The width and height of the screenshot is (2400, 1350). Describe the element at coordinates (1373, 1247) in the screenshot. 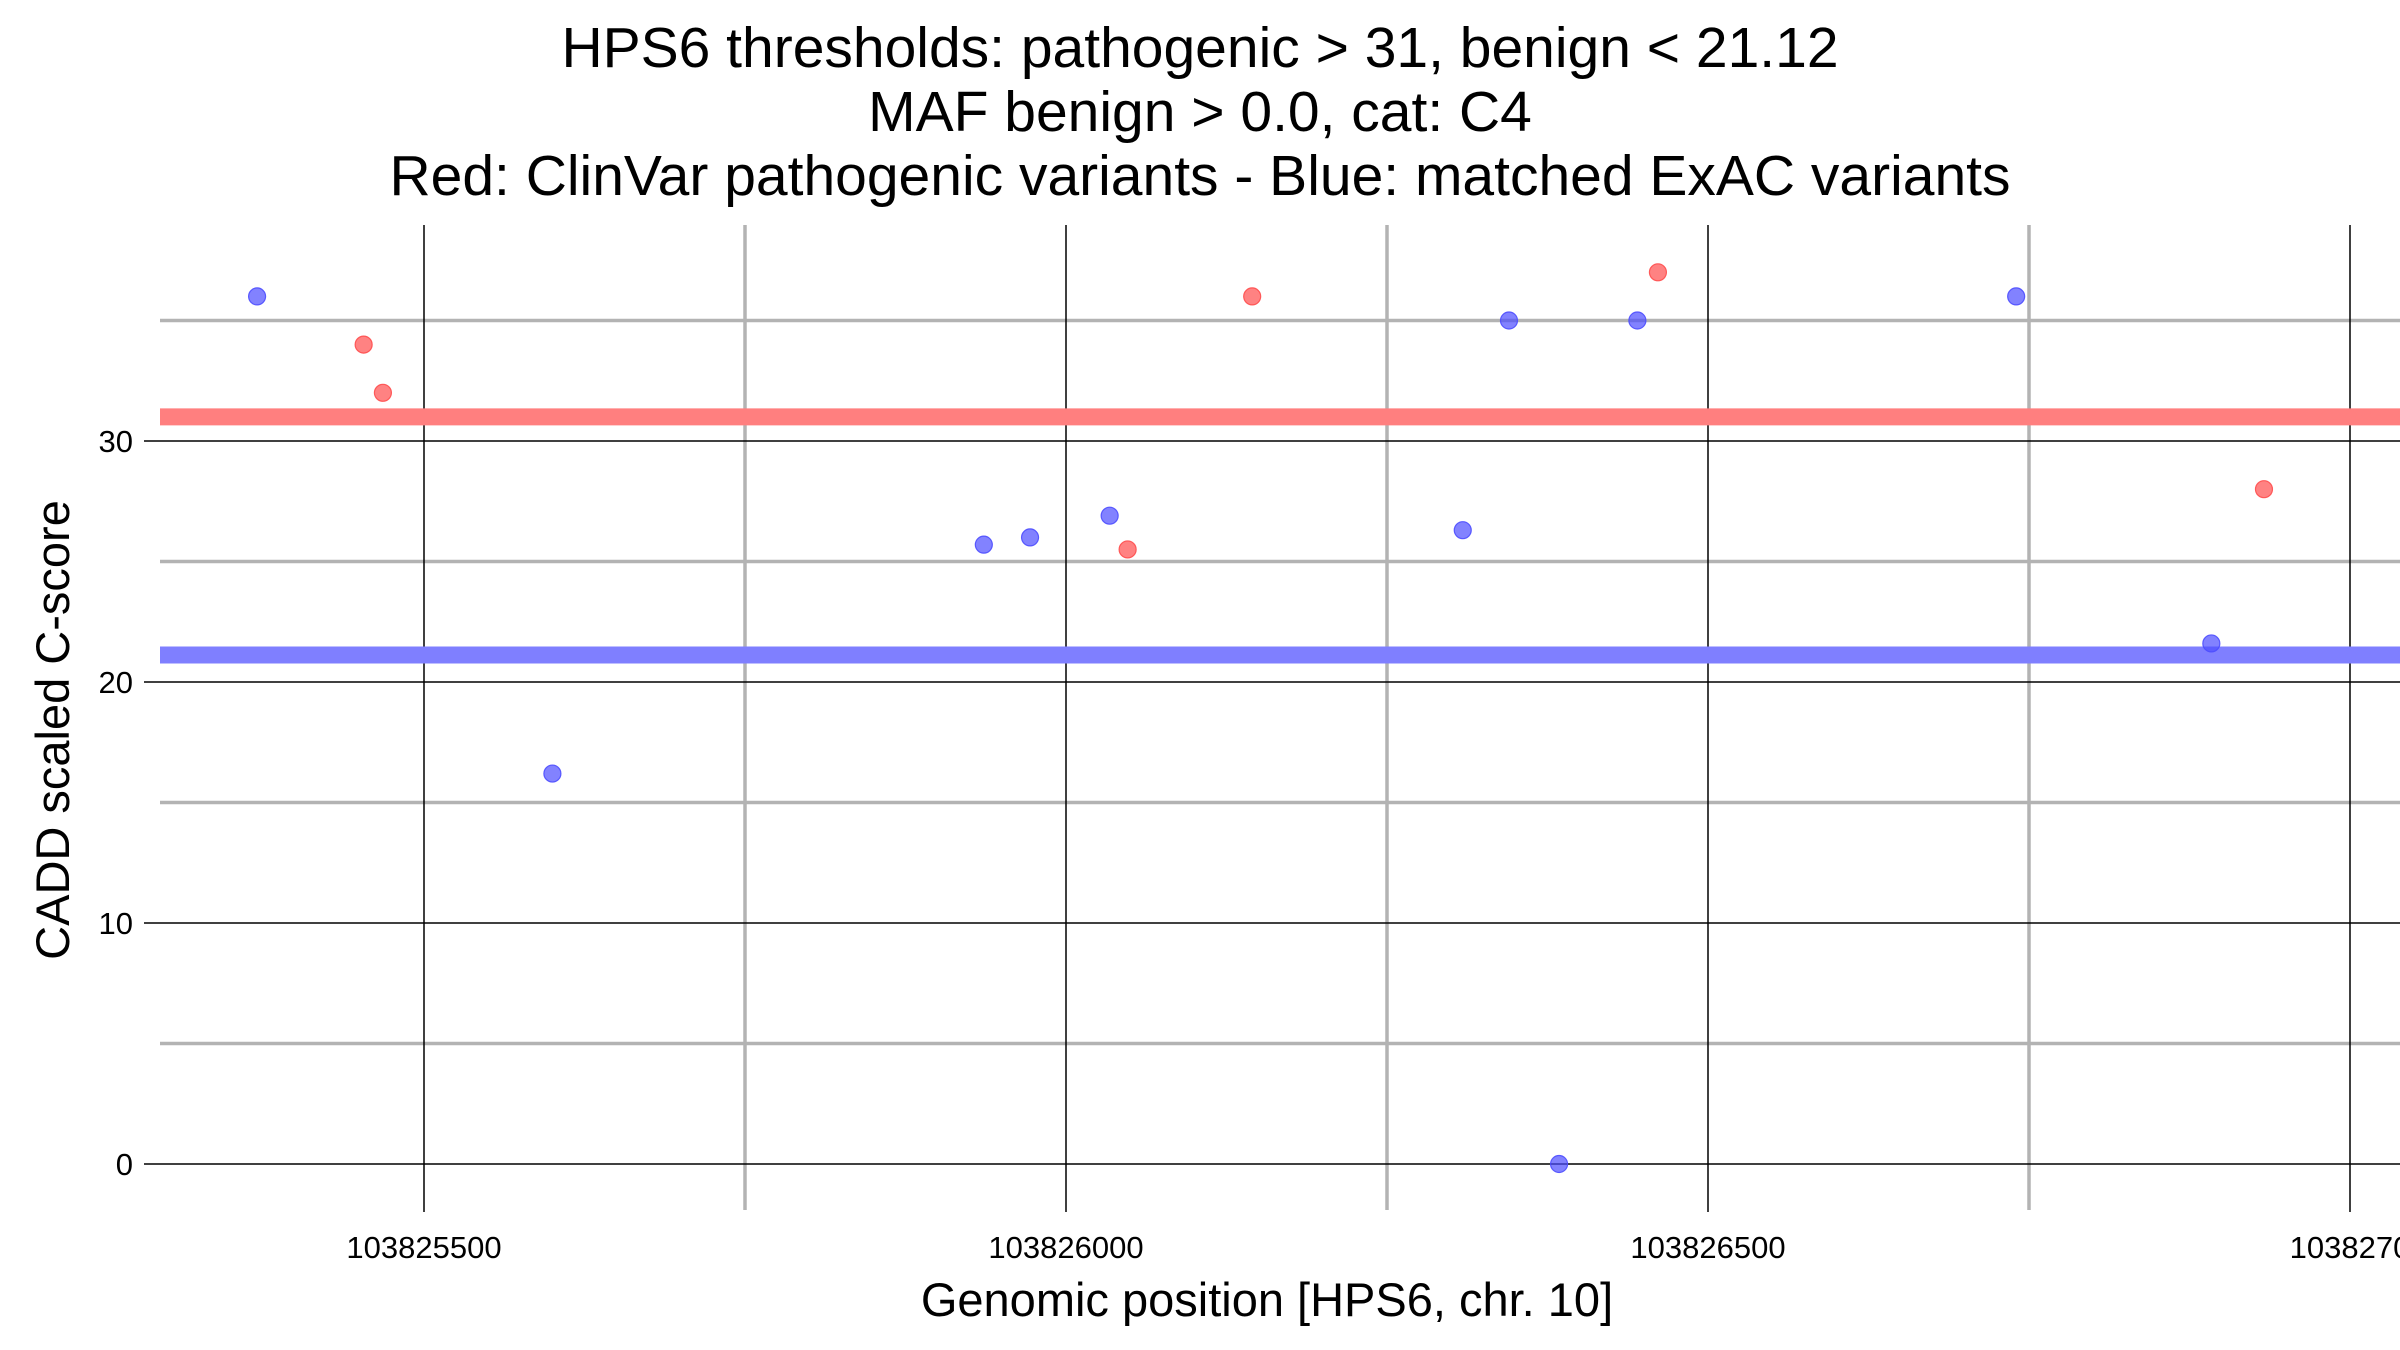

I see `x-axis-tick-labels: 103825500 103826000 103826500 1038270` at that location.